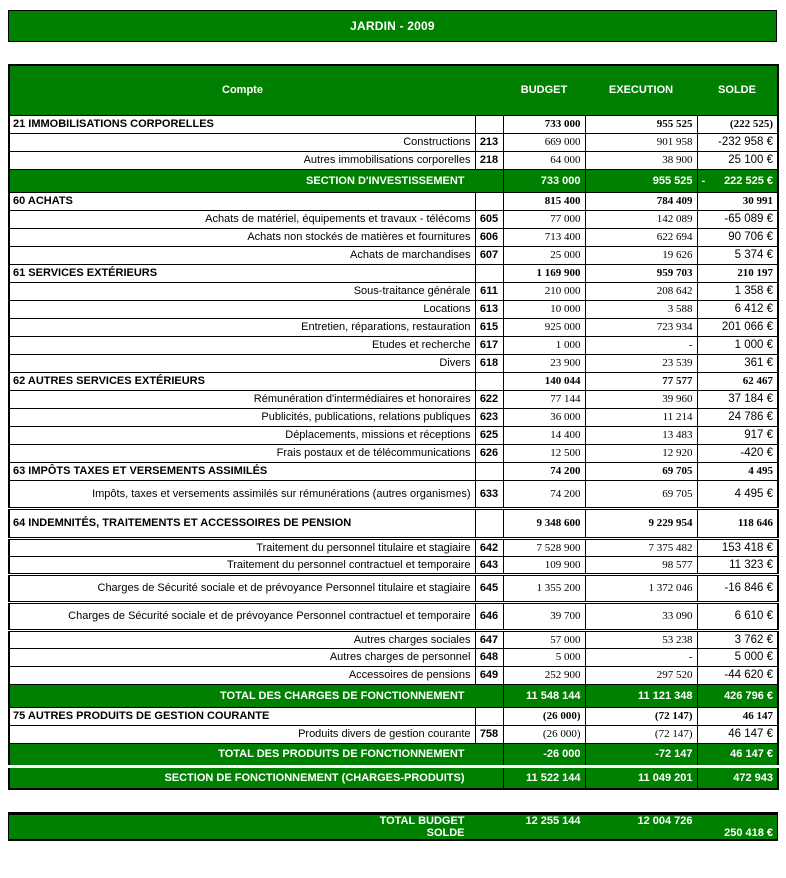 The image size is (786, 878). I want to click on report-title-banner: JARDIN - 2009, so click(392, 26).